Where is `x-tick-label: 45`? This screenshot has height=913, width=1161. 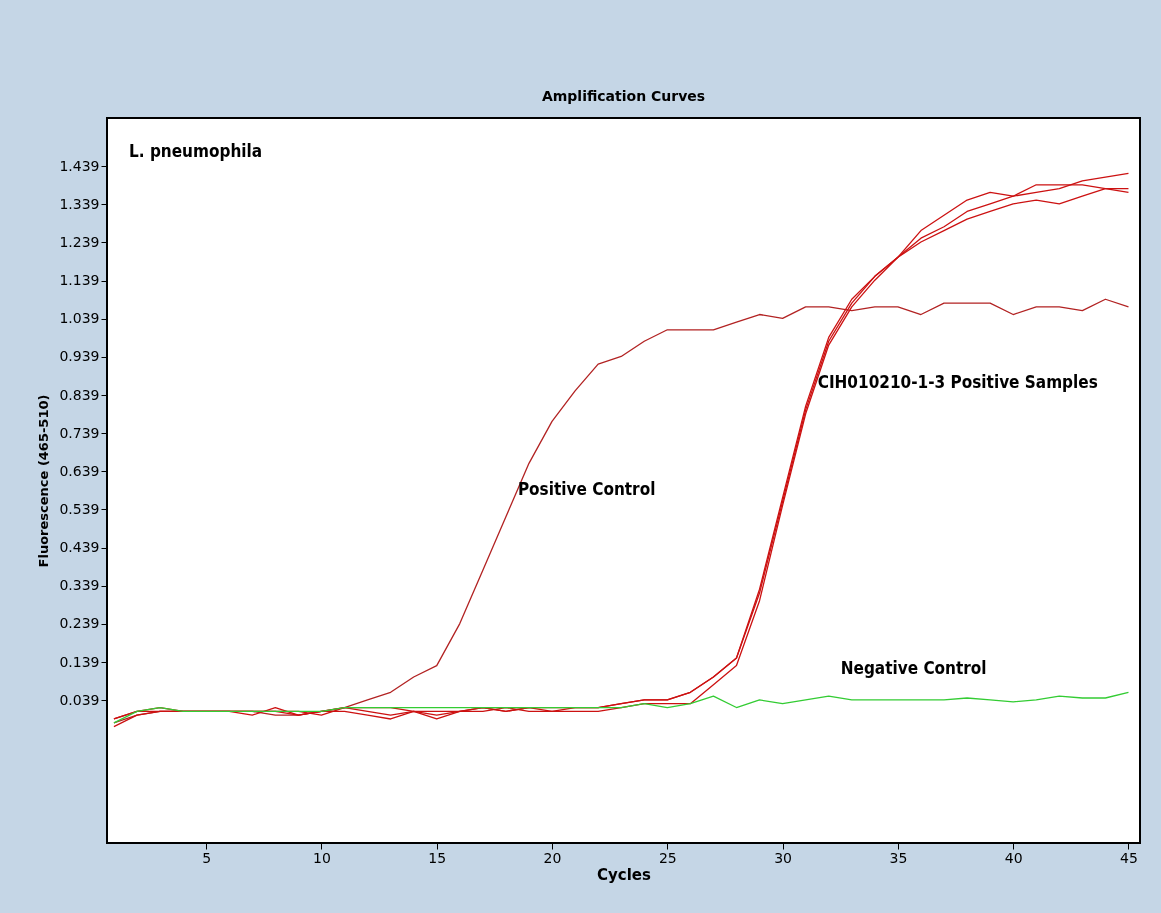
x-tick-label: 45 is located at coordinates (1129, 857).